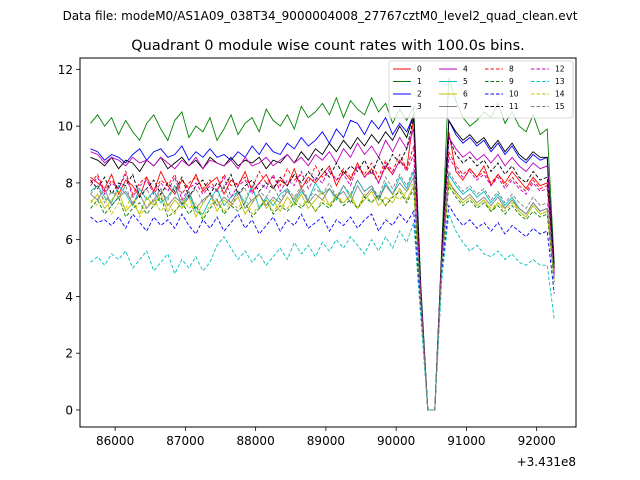 The image size is (640, 480). I want to click on x-tick-label: 90000, so click(396, 441).